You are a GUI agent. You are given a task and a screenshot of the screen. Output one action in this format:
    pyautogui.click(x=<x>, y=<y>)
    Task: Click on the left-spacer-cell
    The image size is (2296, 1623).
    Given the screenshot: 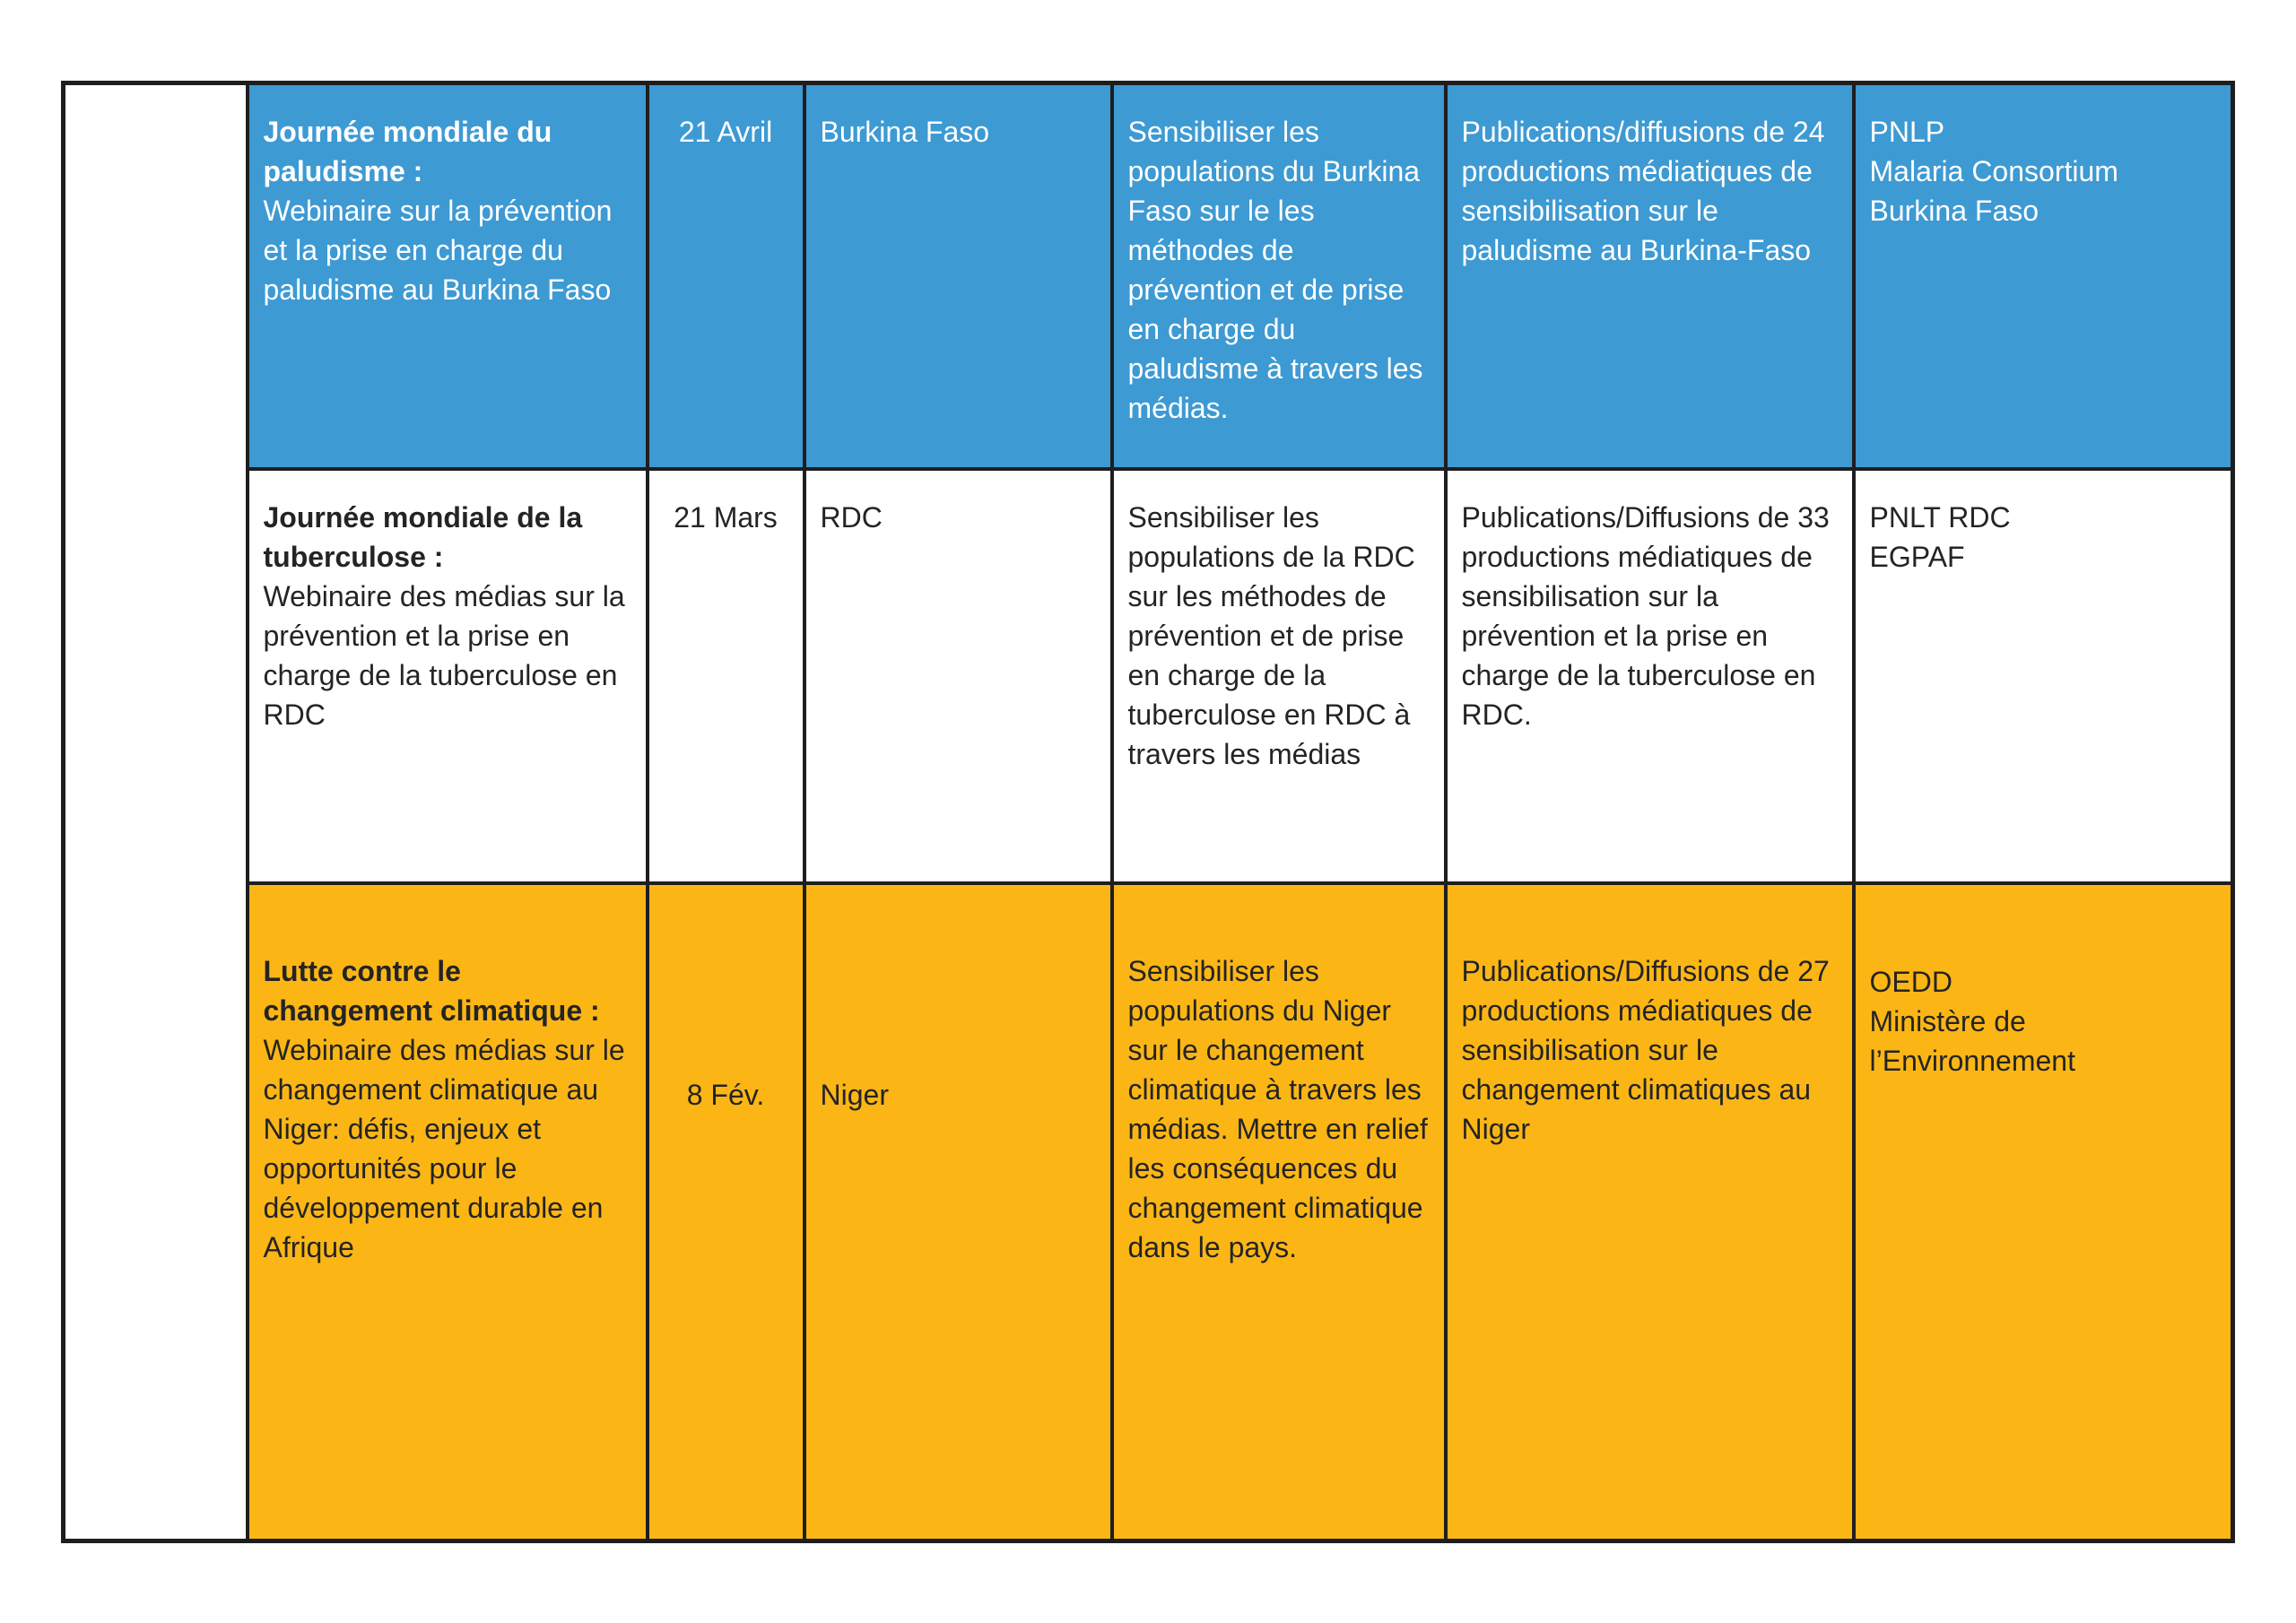 What is the action you would take?
    pyautogui.click(x=155, y=812)
    